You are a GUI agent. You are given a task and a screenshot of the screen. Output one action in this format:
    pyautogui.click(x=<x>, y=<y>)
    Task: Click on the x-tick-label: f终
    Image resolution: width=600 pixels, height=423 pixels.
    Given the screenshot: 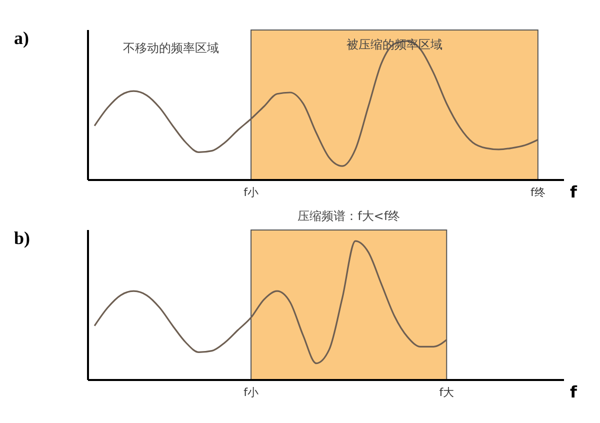 What is the action you would take?
    pyautogui.click(x=538, y=192)
    